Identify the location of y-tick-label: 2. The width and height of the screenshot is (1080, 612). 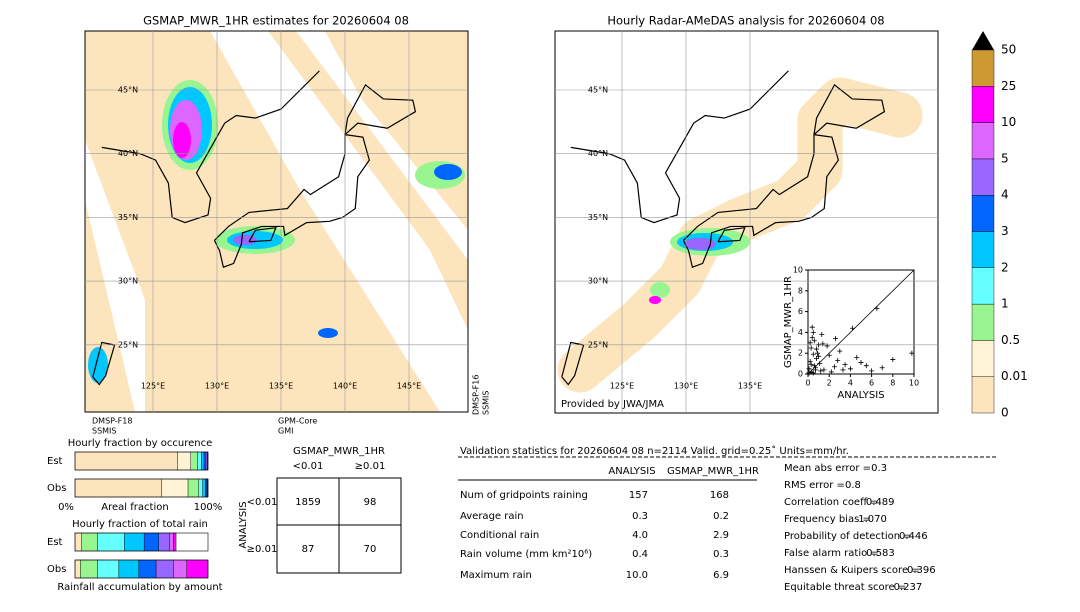
(800, 353).